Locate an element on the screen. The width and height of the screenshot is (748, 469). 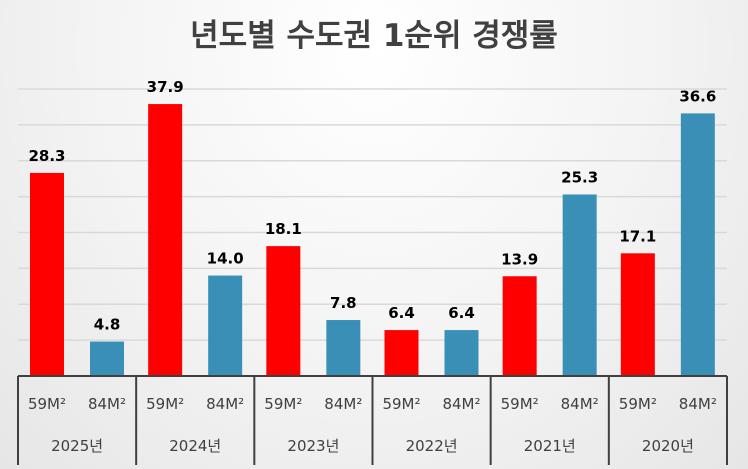
data-label: 13.9 is located at coordinates (519, 259).